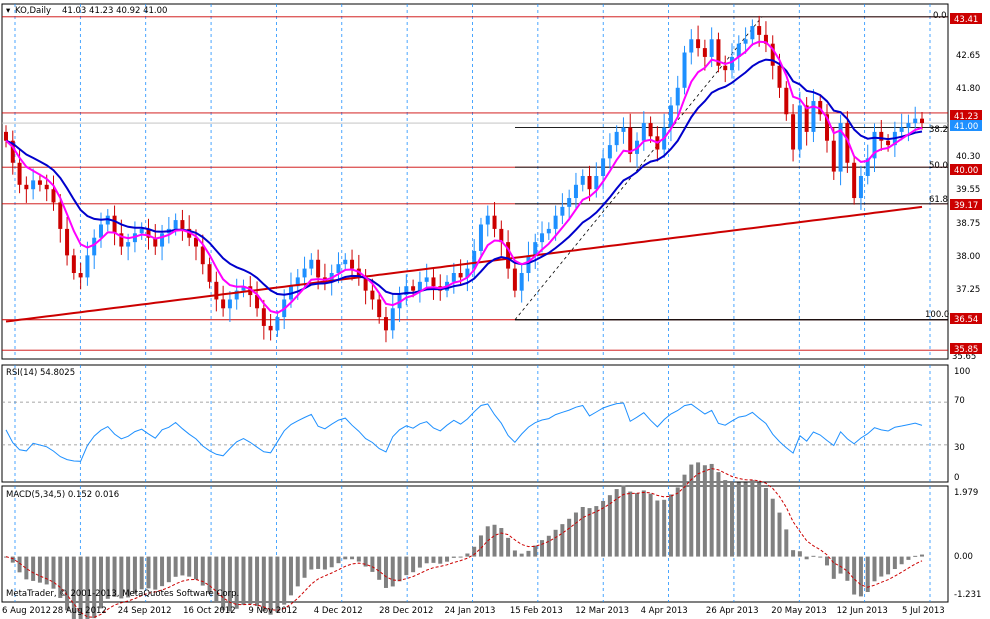 The image size is (990, 619). What do you see at coordinates (33, 11) in the screenshot?
I see `symbol-title: KO,Daily` at bounding box center [33, 11].